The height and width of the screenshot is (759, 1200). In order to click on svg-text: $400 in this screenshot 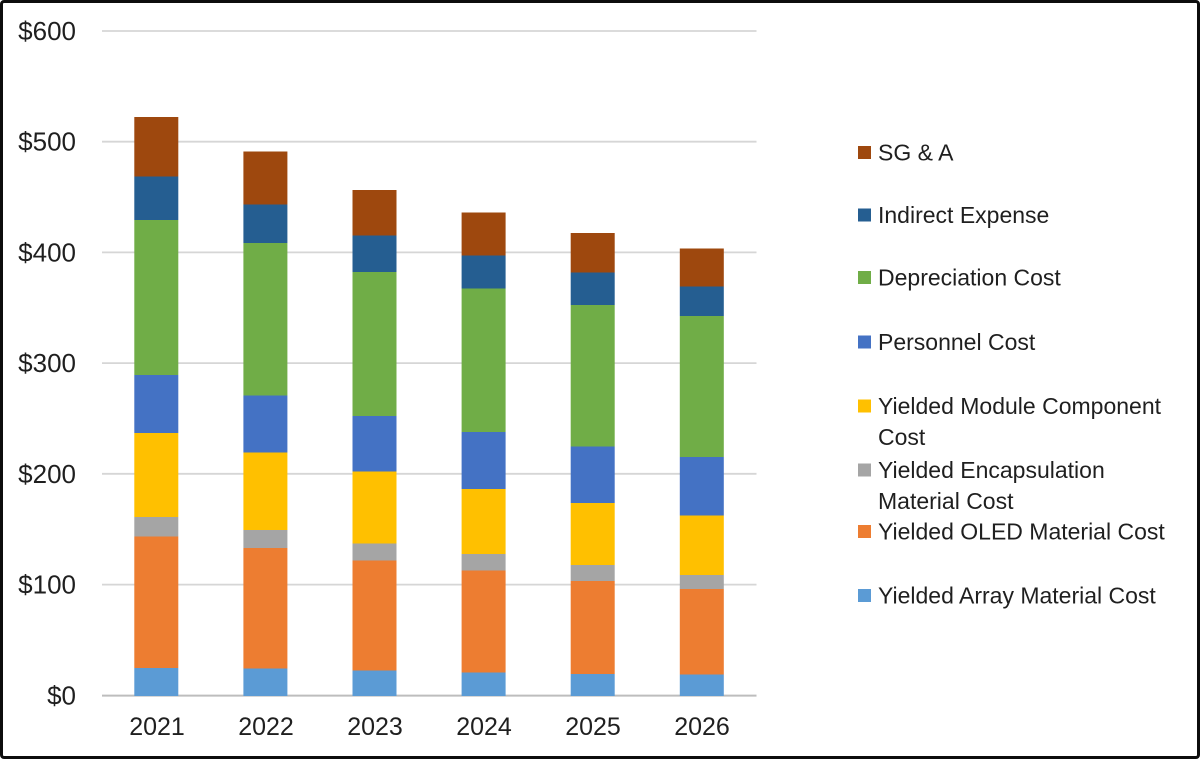, I will do `click(47, 252)`.